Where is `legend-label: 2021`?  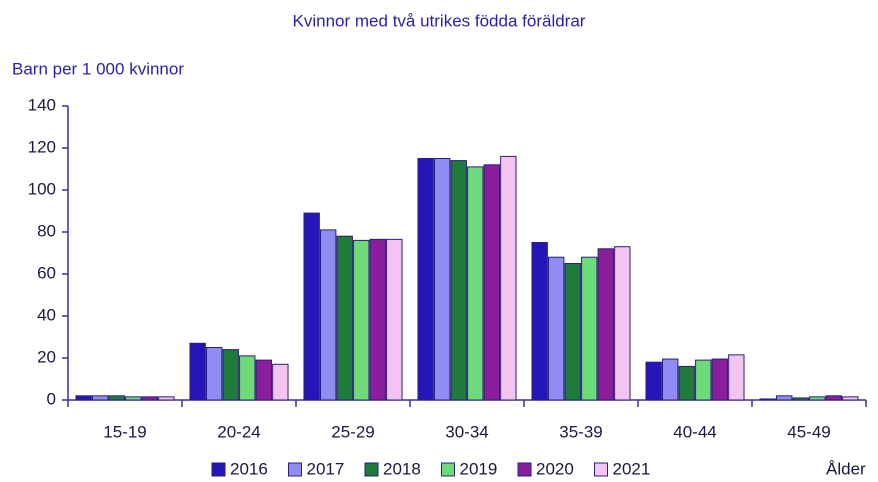 legend-label: 2021 is located at coordinates (632, 468).